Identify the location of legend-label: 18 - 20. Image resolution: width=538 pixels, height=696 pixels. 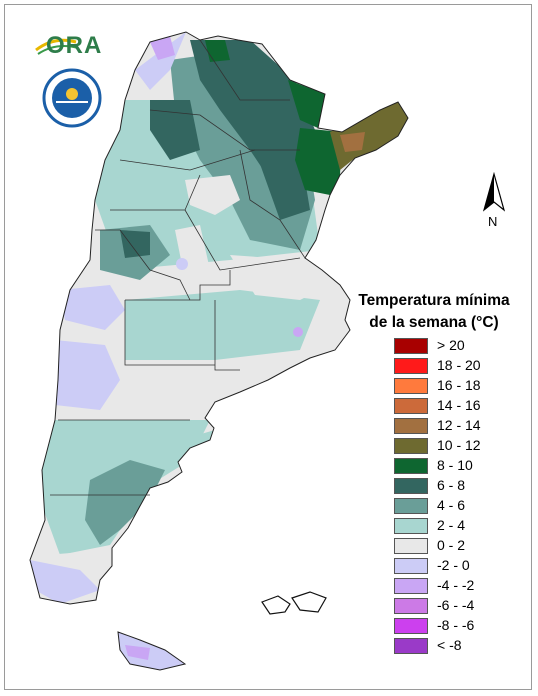
(459, 365).